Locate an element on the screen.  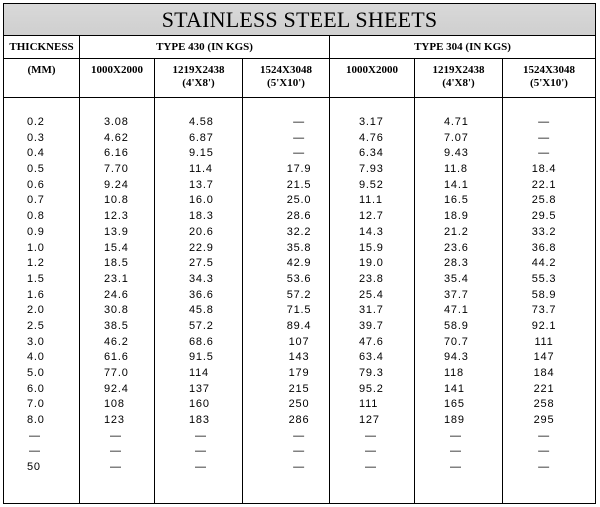
weight-cell: 221 is located at coordinates (544, 388).